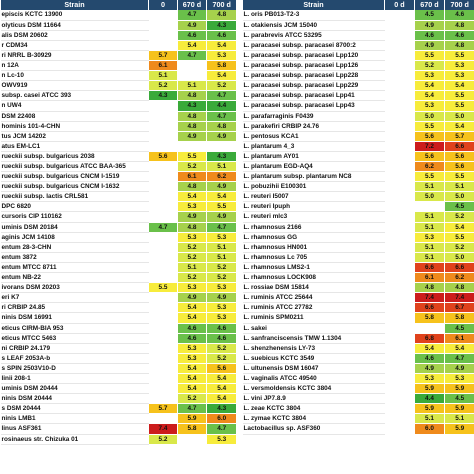 The width and height of the screenshot is (474, 474). What do you see at coordinates (74, 227) in the screenshot?
I see `strain-name: uminis DSM 20184` at bounding box center [74, 227].